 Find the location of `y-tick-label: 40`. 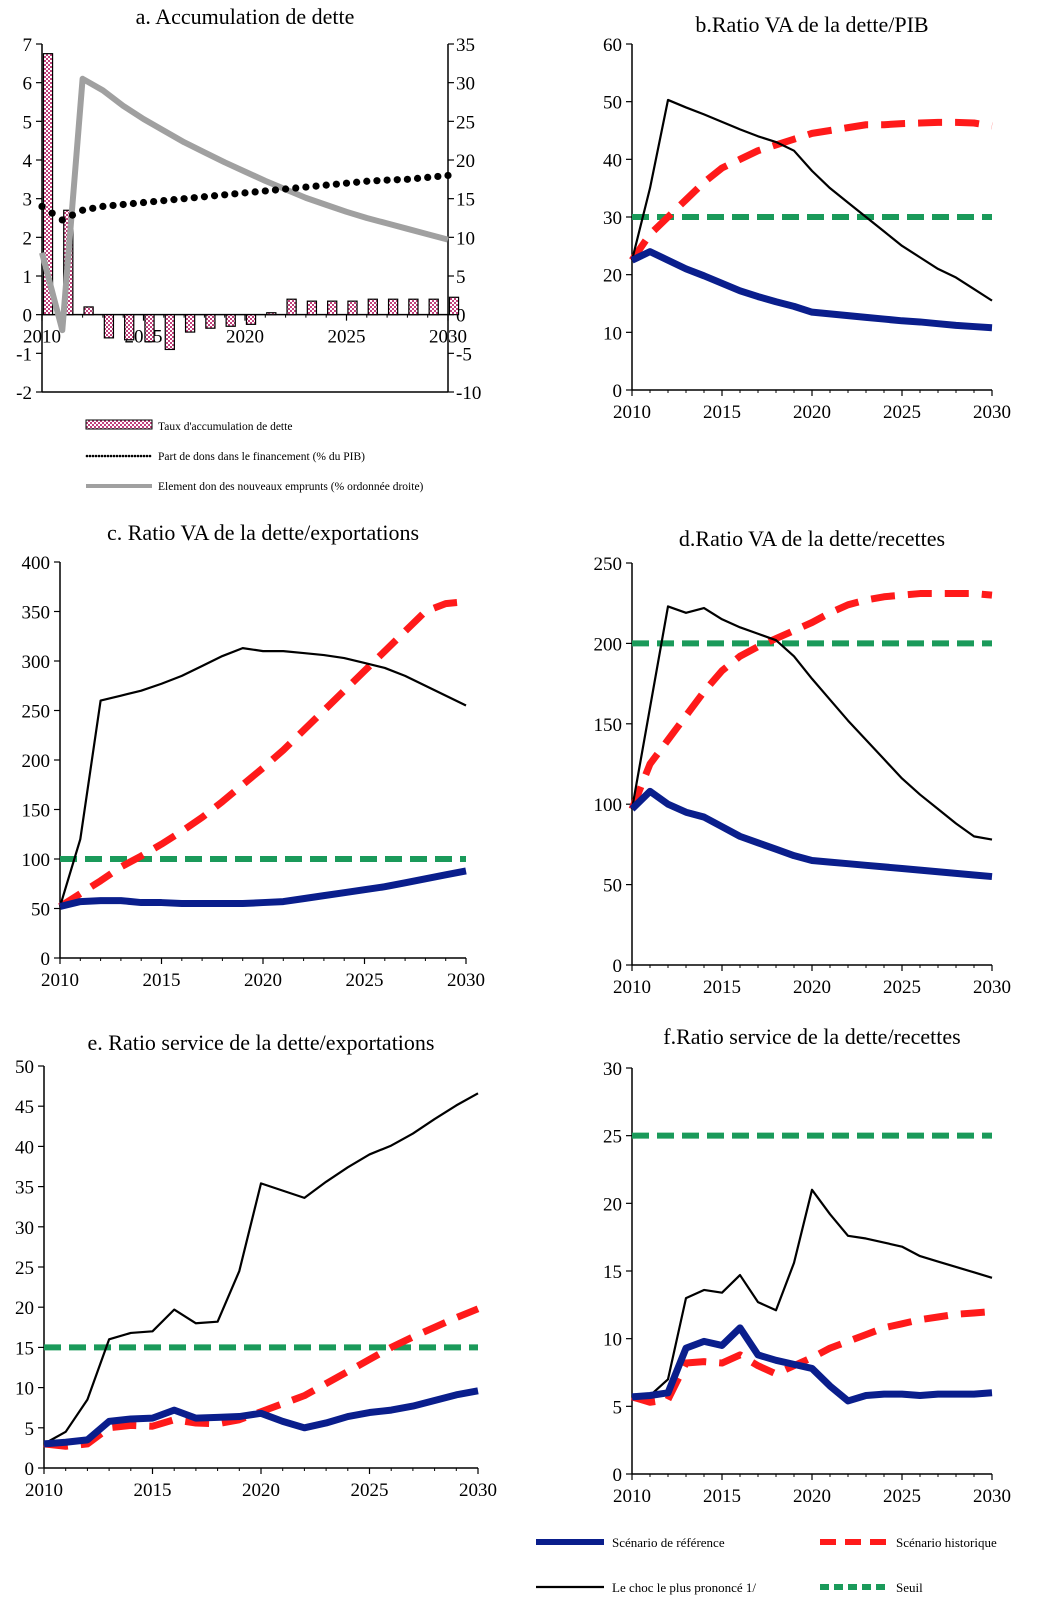

y-tick-label: 40 is located at coordinates (612, 160).